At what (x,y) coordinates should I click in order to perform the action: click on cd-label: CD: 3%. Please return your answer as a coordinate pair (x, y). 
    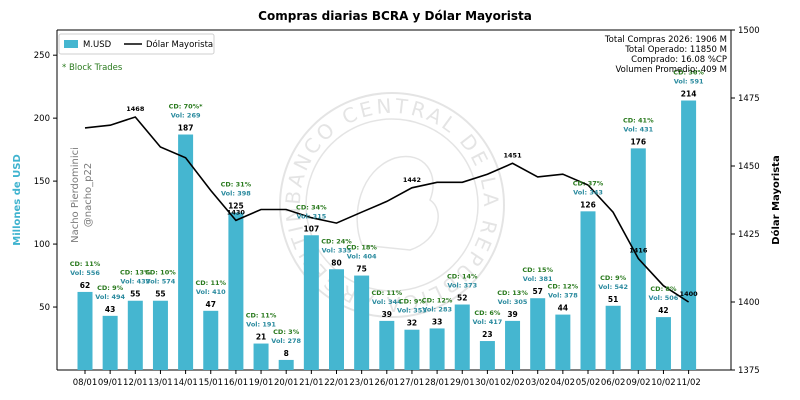
    Looking at the image, I should click on (286, 332).